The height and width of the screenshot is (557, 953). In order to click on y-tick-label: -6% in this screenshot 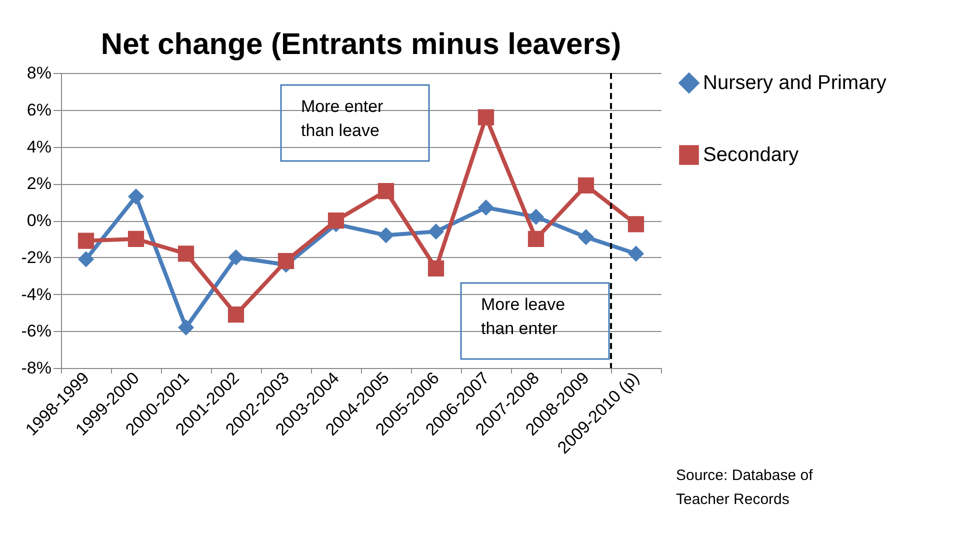, I will do `click(36, 331)`.